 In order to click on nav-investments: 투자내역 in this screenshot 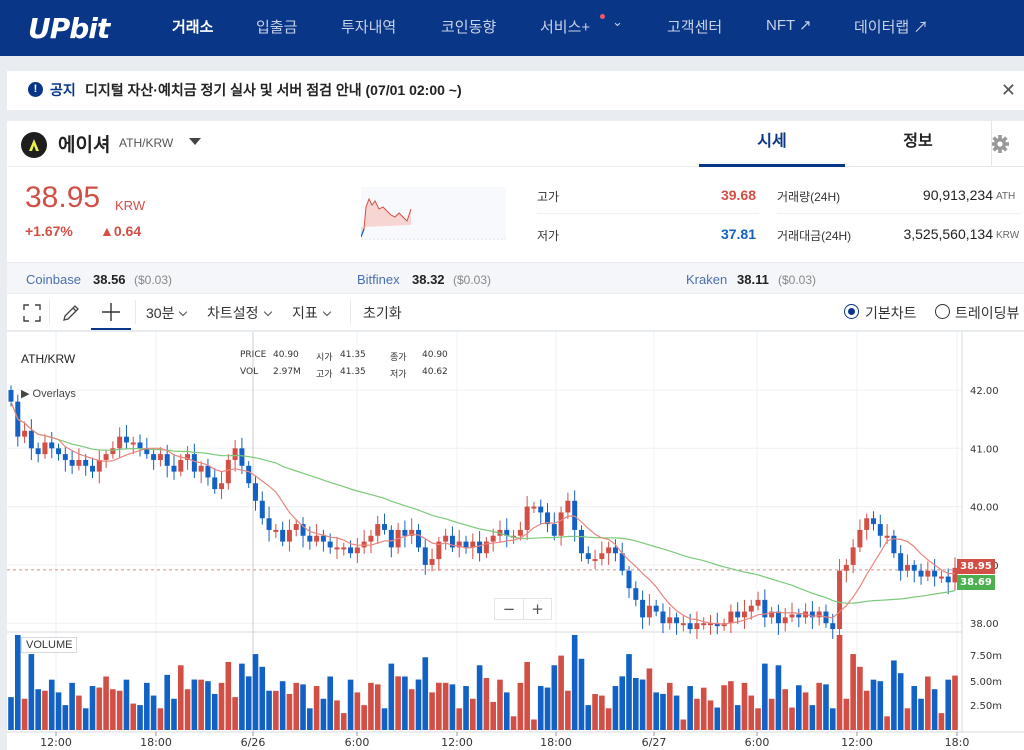, I will do `click(369, 27)`.